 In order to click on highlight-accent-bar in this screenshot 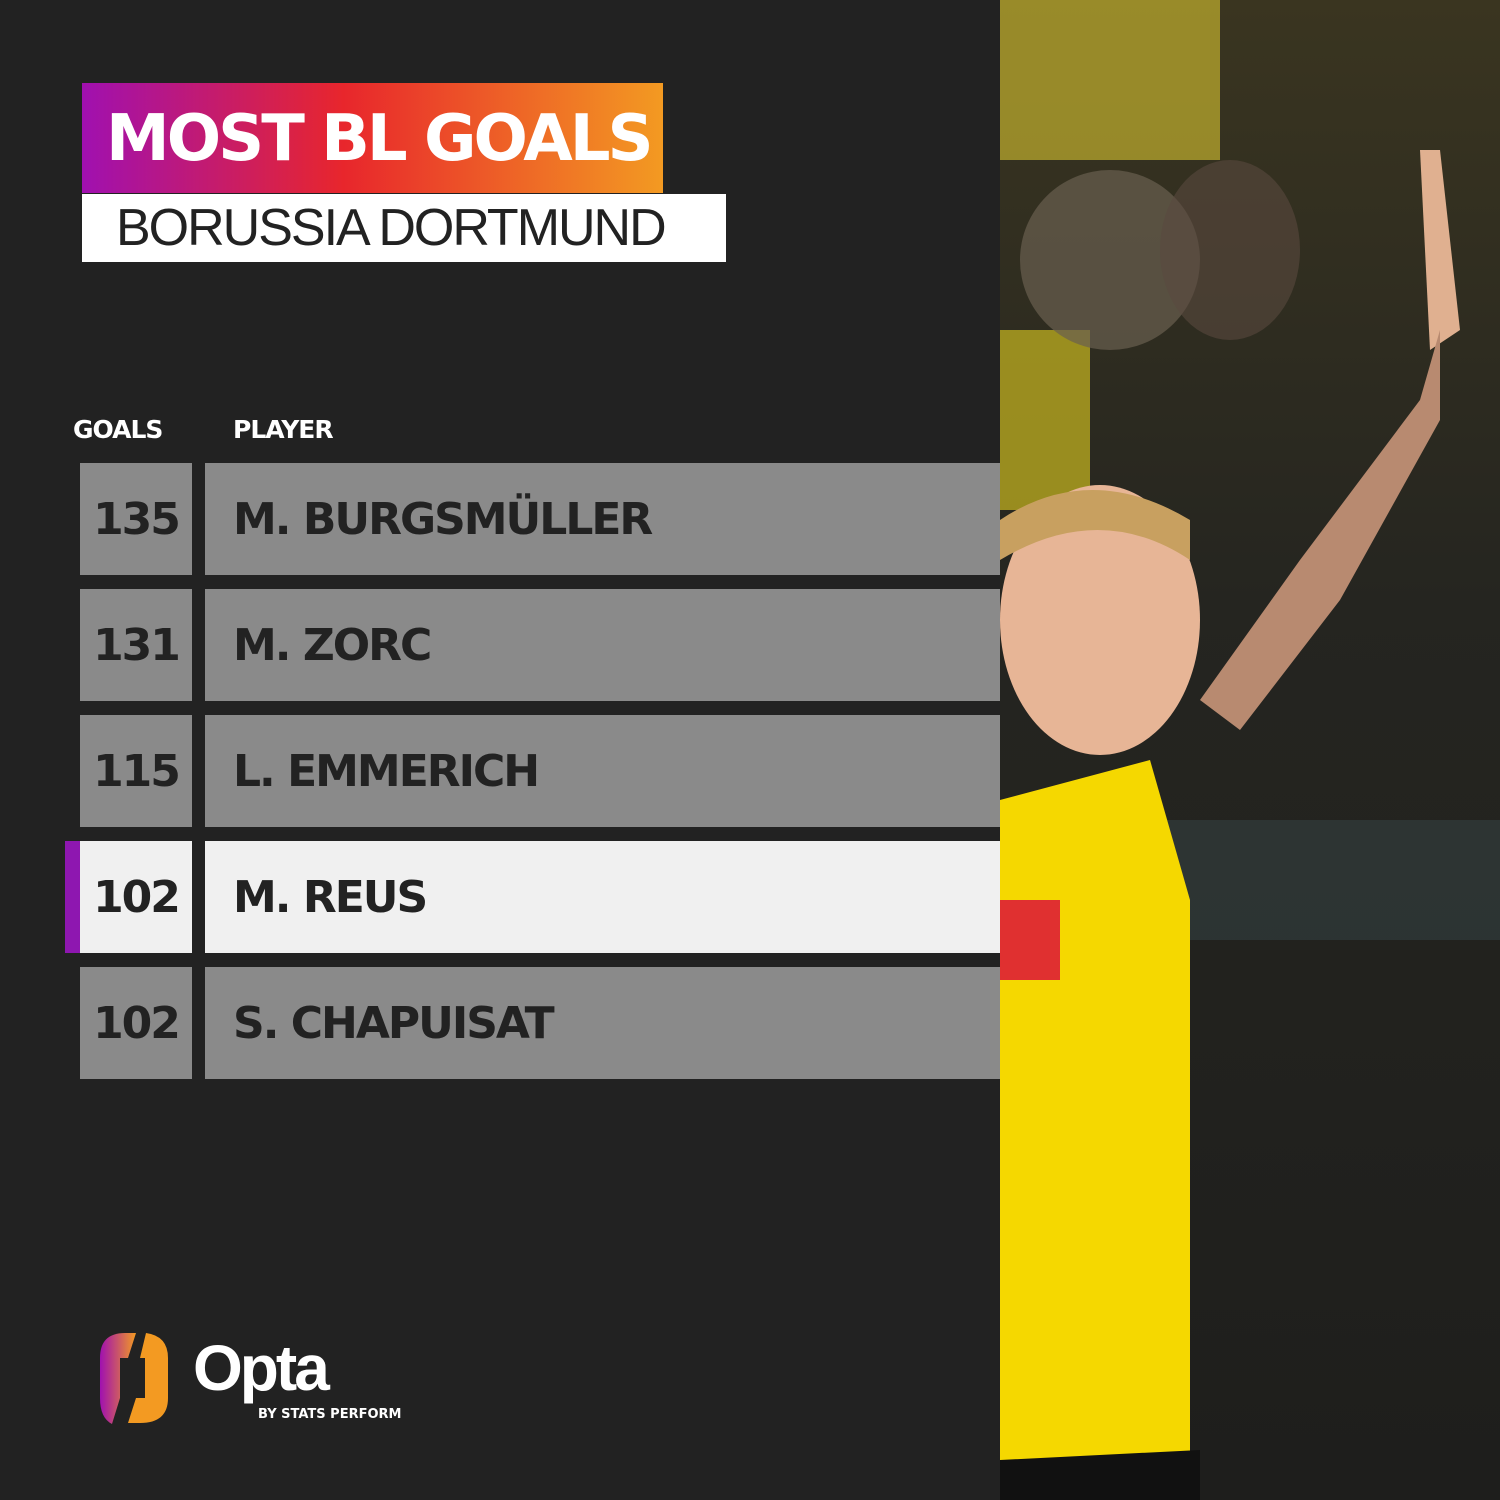, I will do `click(72, 897)`.